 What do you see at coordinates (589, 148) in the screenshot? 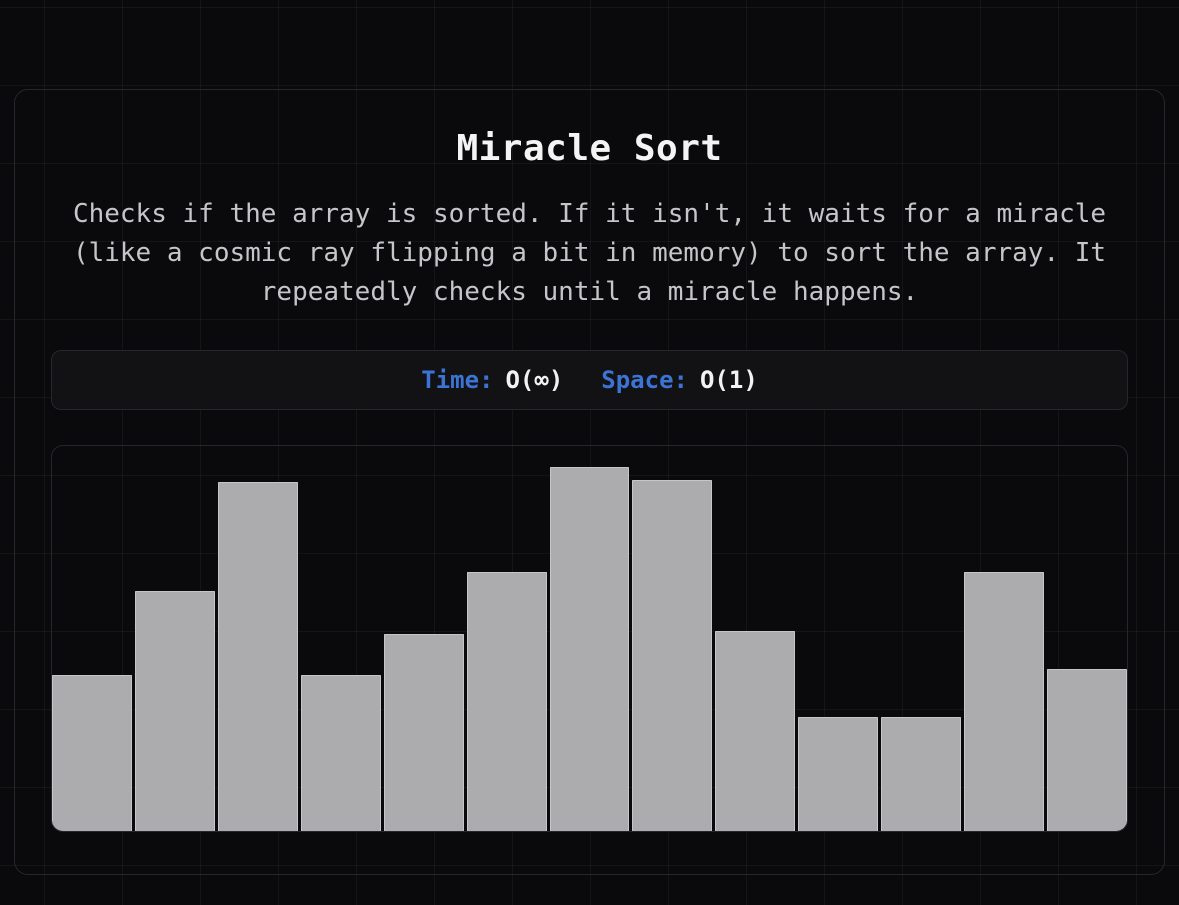
I see `page-title: Miracle Sort` at bounding box center [589, 148].